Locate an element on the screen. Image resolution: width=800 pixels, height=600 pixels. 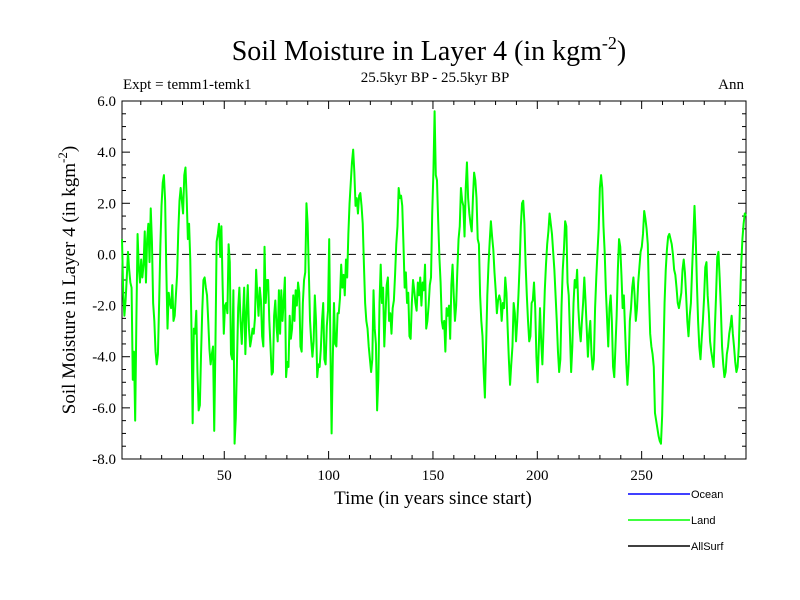
x-axis-label: Time (in years since start) is located at coordinates (433, 498).